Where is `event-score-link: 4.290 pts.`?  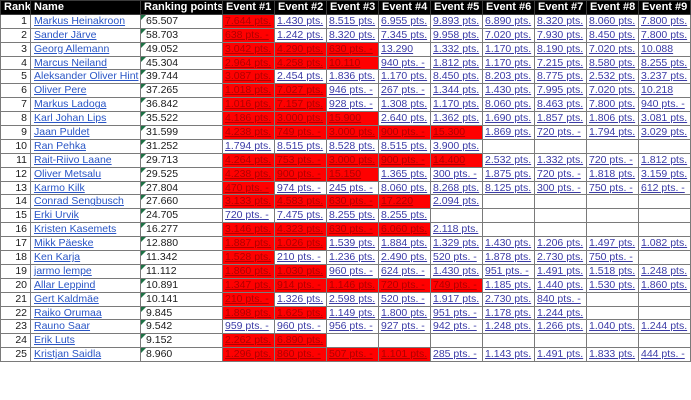
event-score-link: 4.290 pts. is located at coordinates (300, 48).